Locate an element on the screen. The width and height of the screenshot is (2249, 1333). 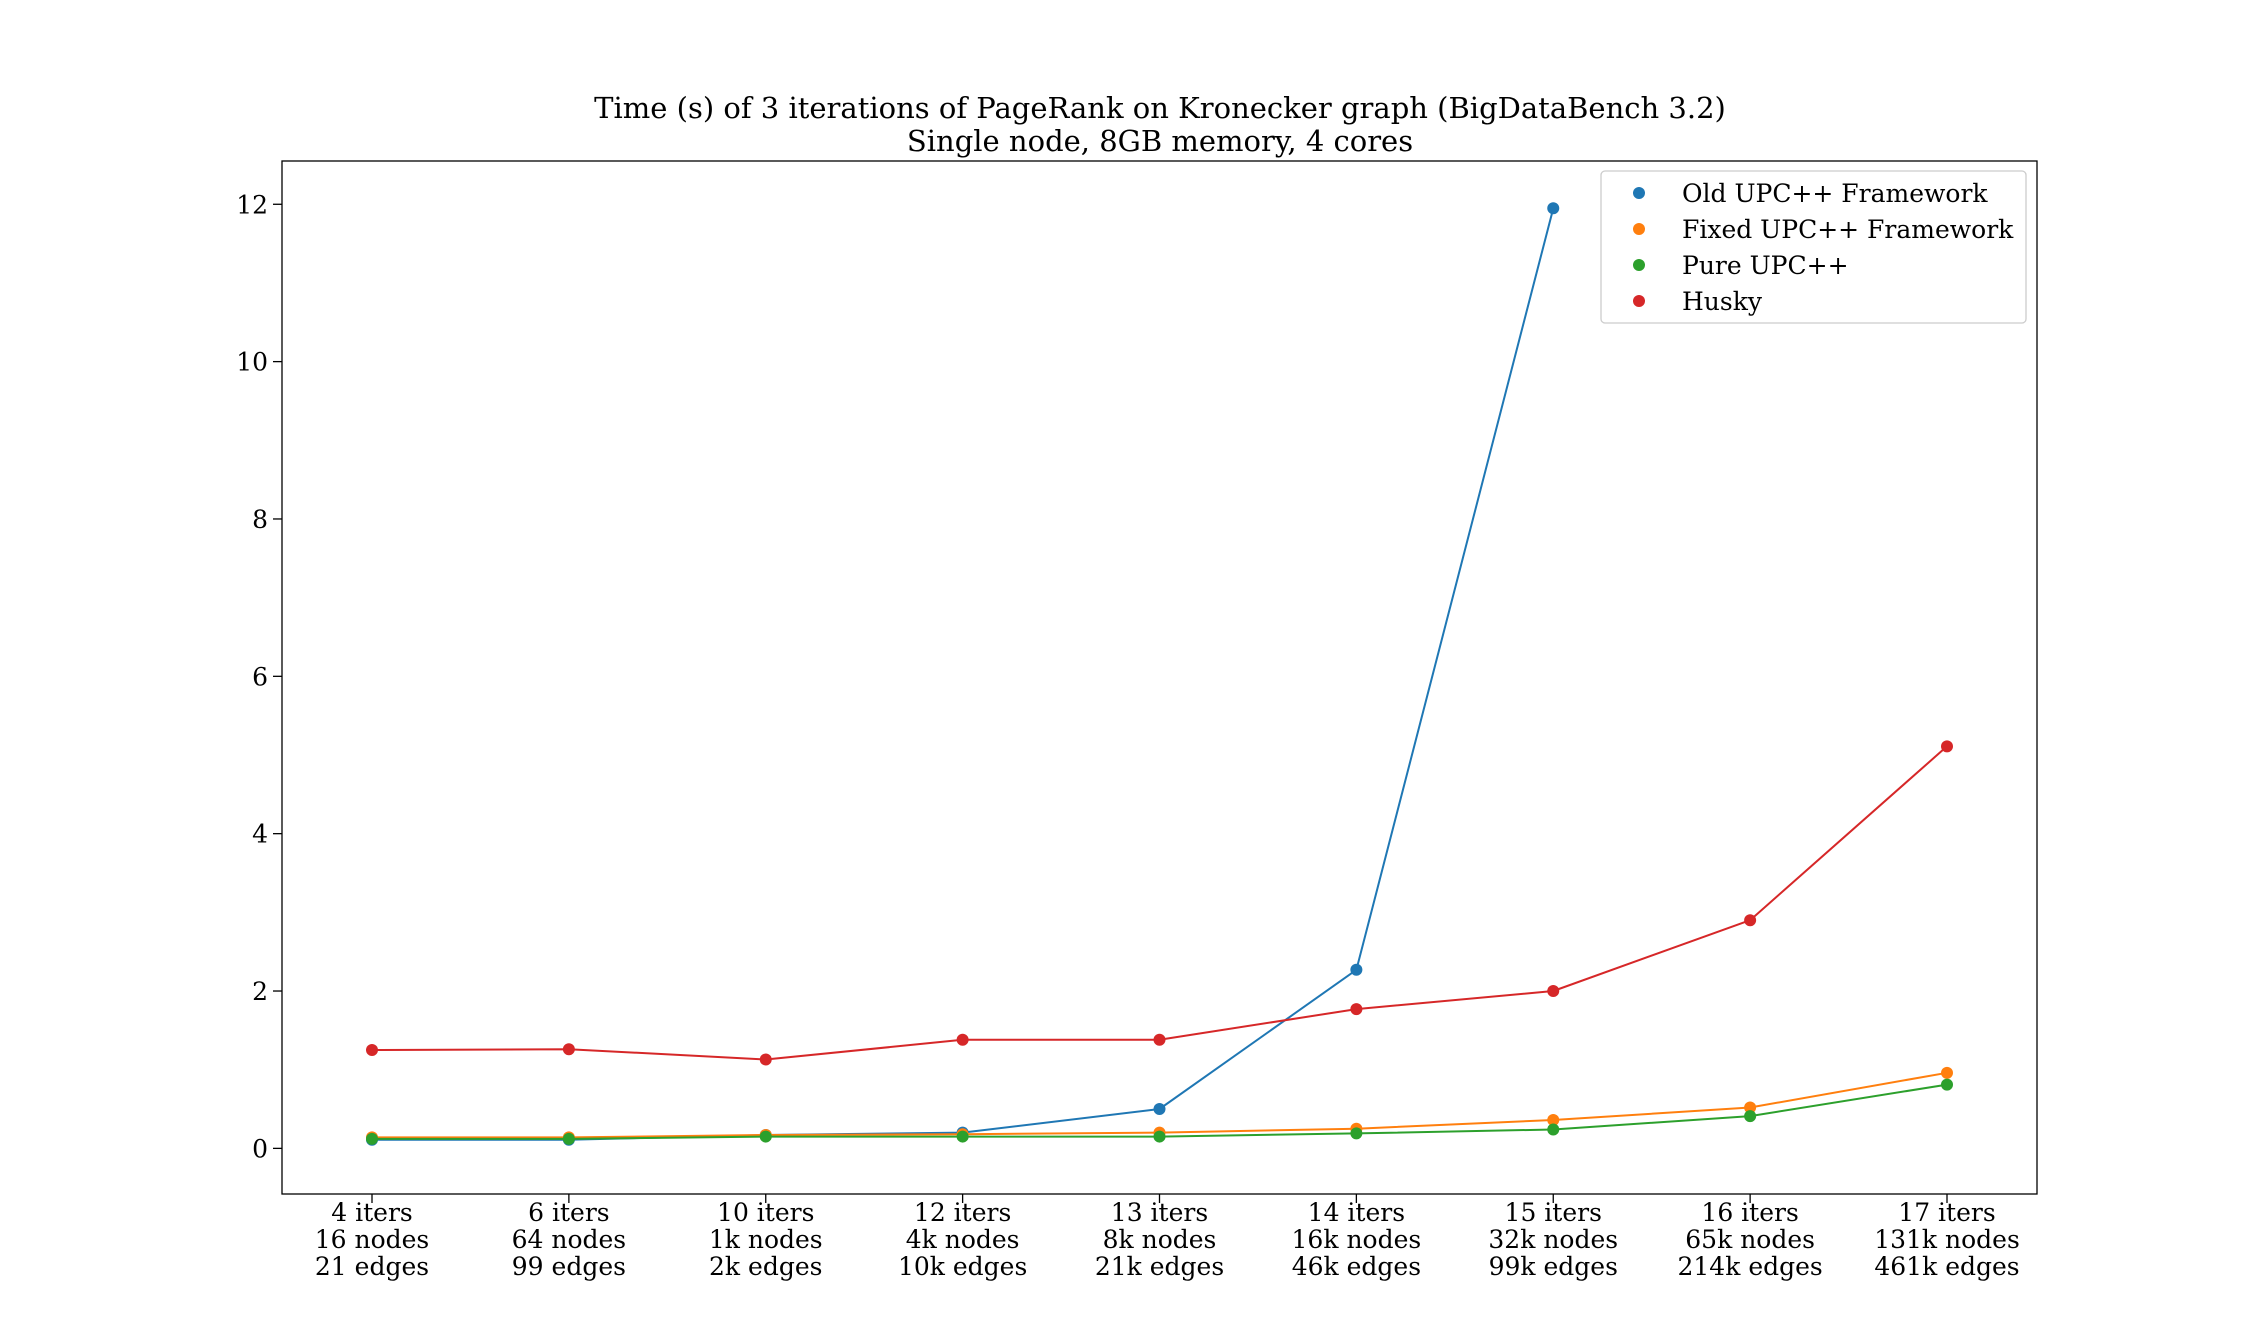
x-tick-label: 461k edges is located at coordinates (1946, 1266).